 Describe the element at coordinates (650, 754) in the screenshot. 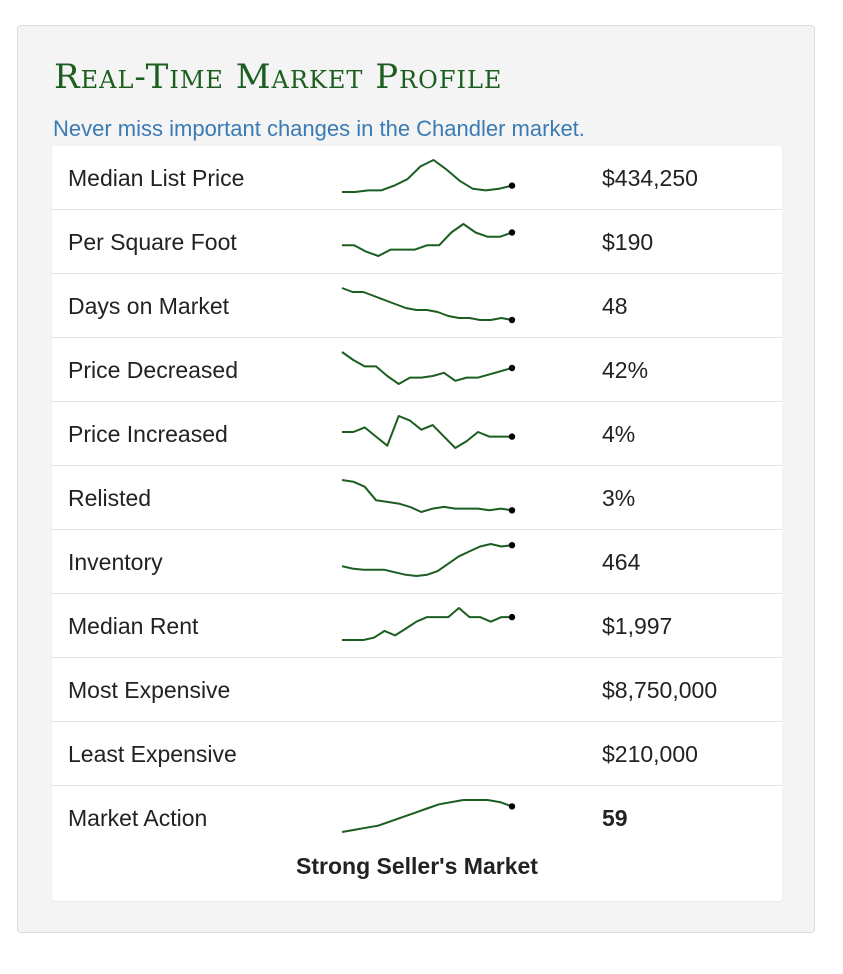

I see `metric-value: $210,000` at that location.